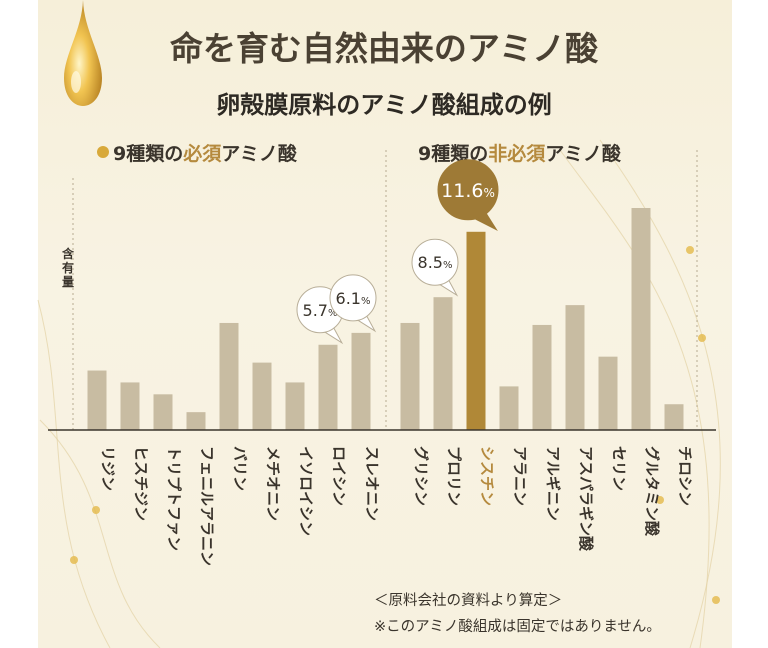  I want to click on x-tick-label-12: シスチン, so click(487, 476).